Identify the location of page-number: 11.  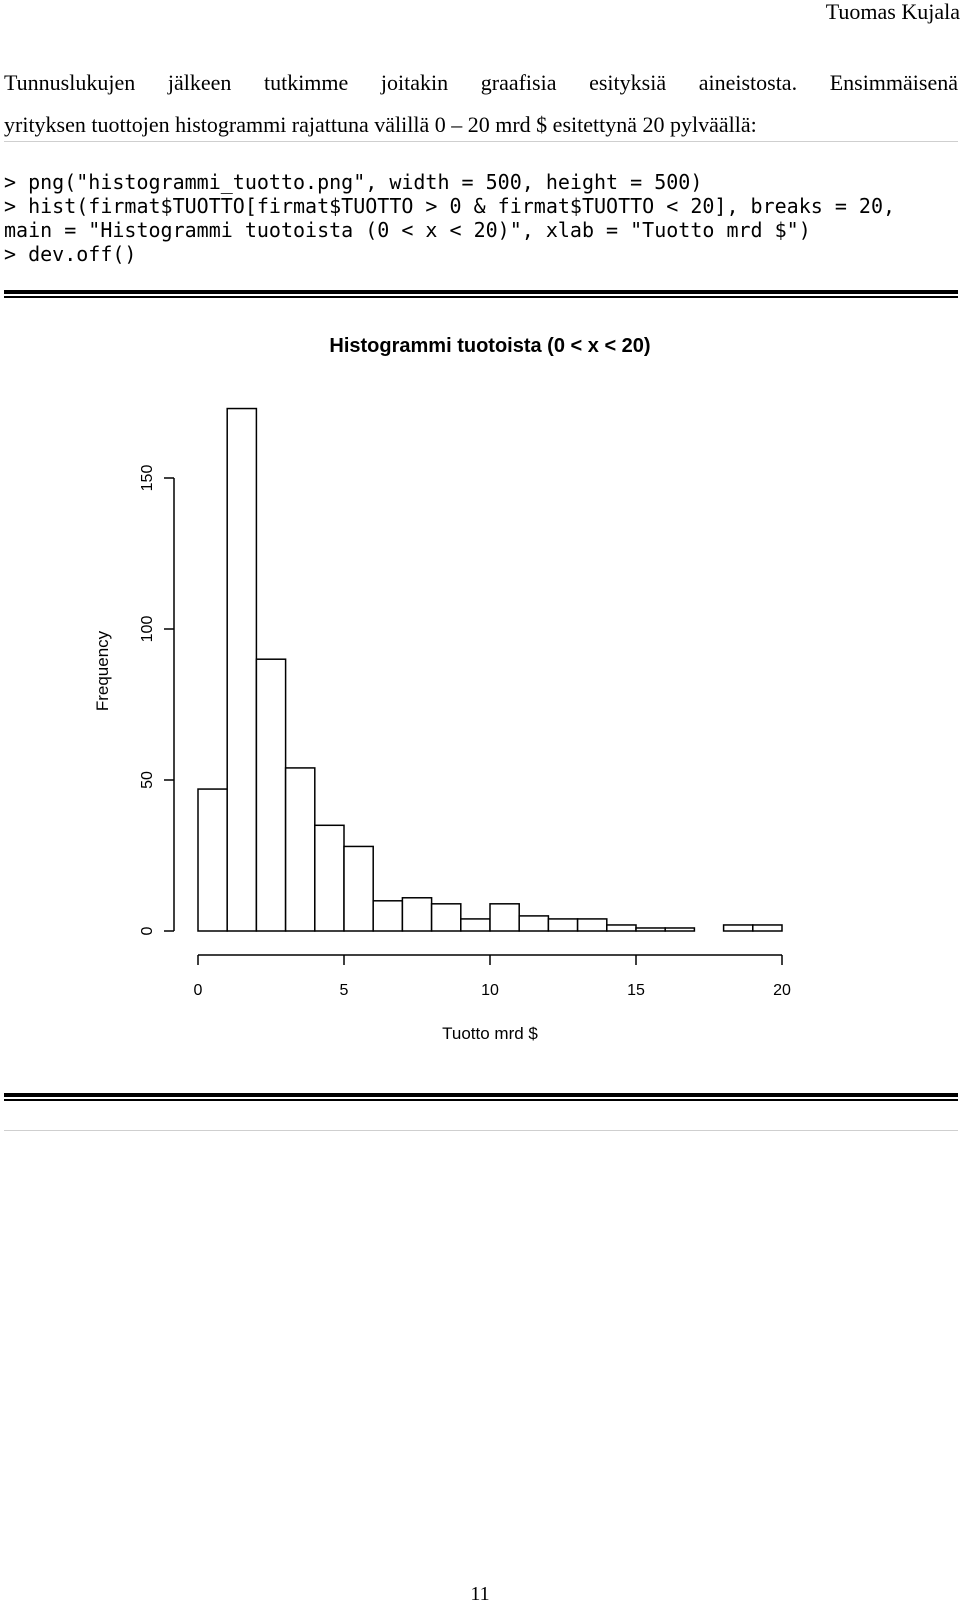
(480, 1594).